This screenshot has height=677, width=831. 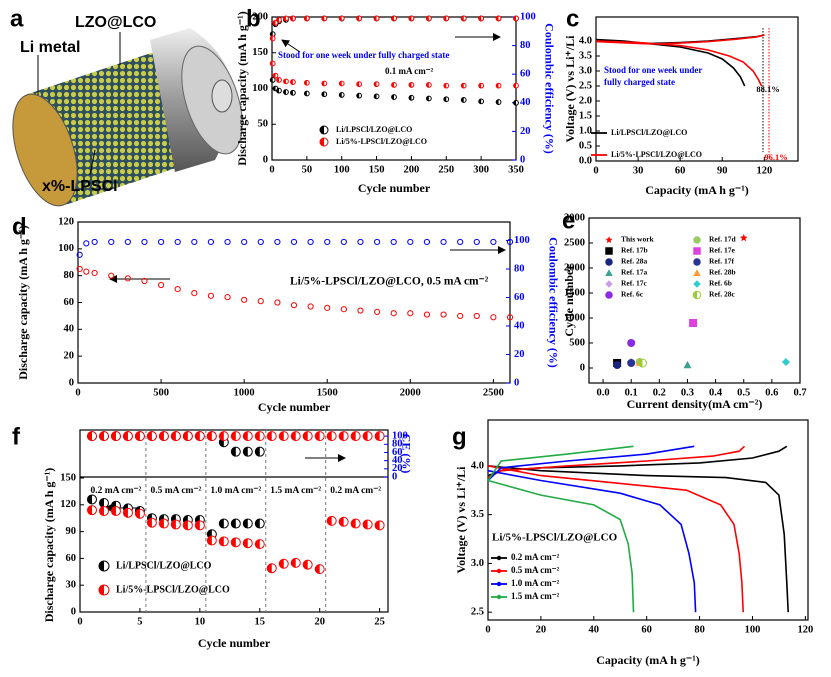 I want to click on x-tick-label: 150, so click(x=377, y=169).